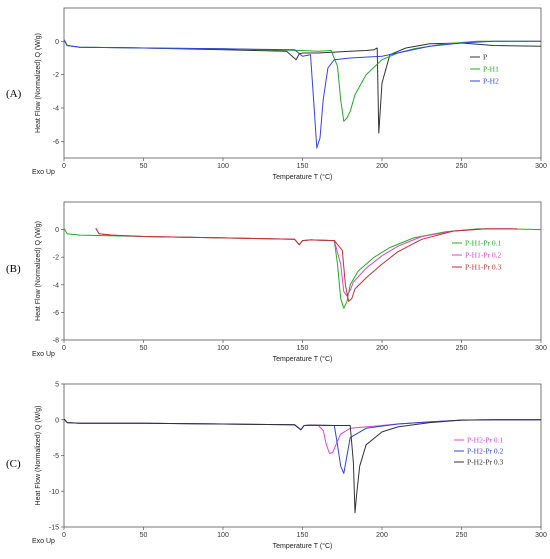 This screenshot has height=559, width=550. I want to click on legend-entry: P-H1-Pr 0.1, so click(483, 243).